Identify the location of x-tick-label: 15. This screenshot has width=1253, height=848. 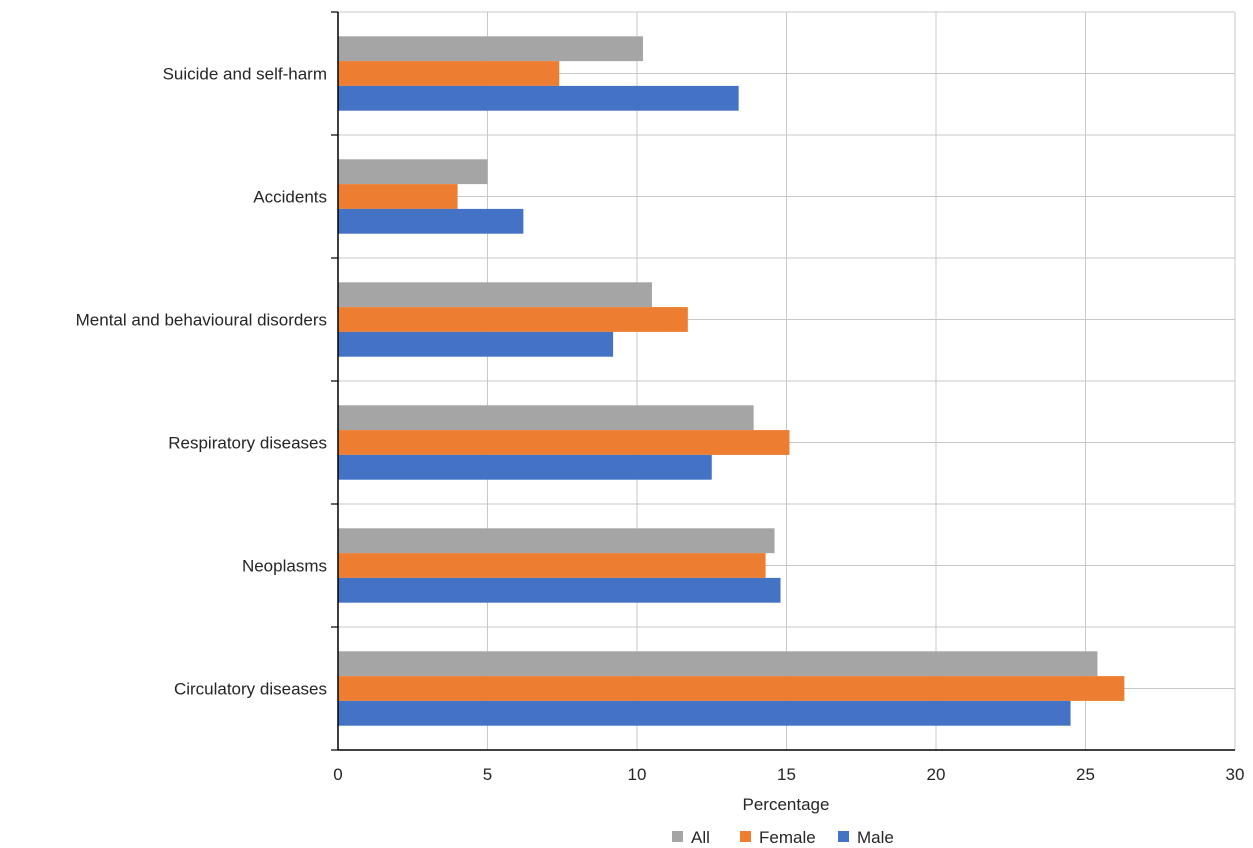
(786, 774).